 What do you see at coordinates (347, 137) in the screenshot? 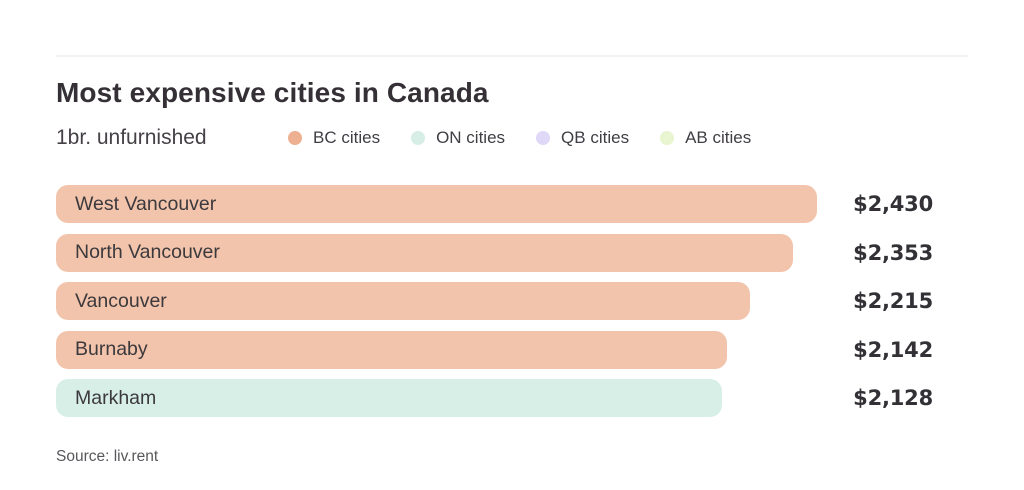
I see `legend-label: BC cities` at bounding box center [347, 137].